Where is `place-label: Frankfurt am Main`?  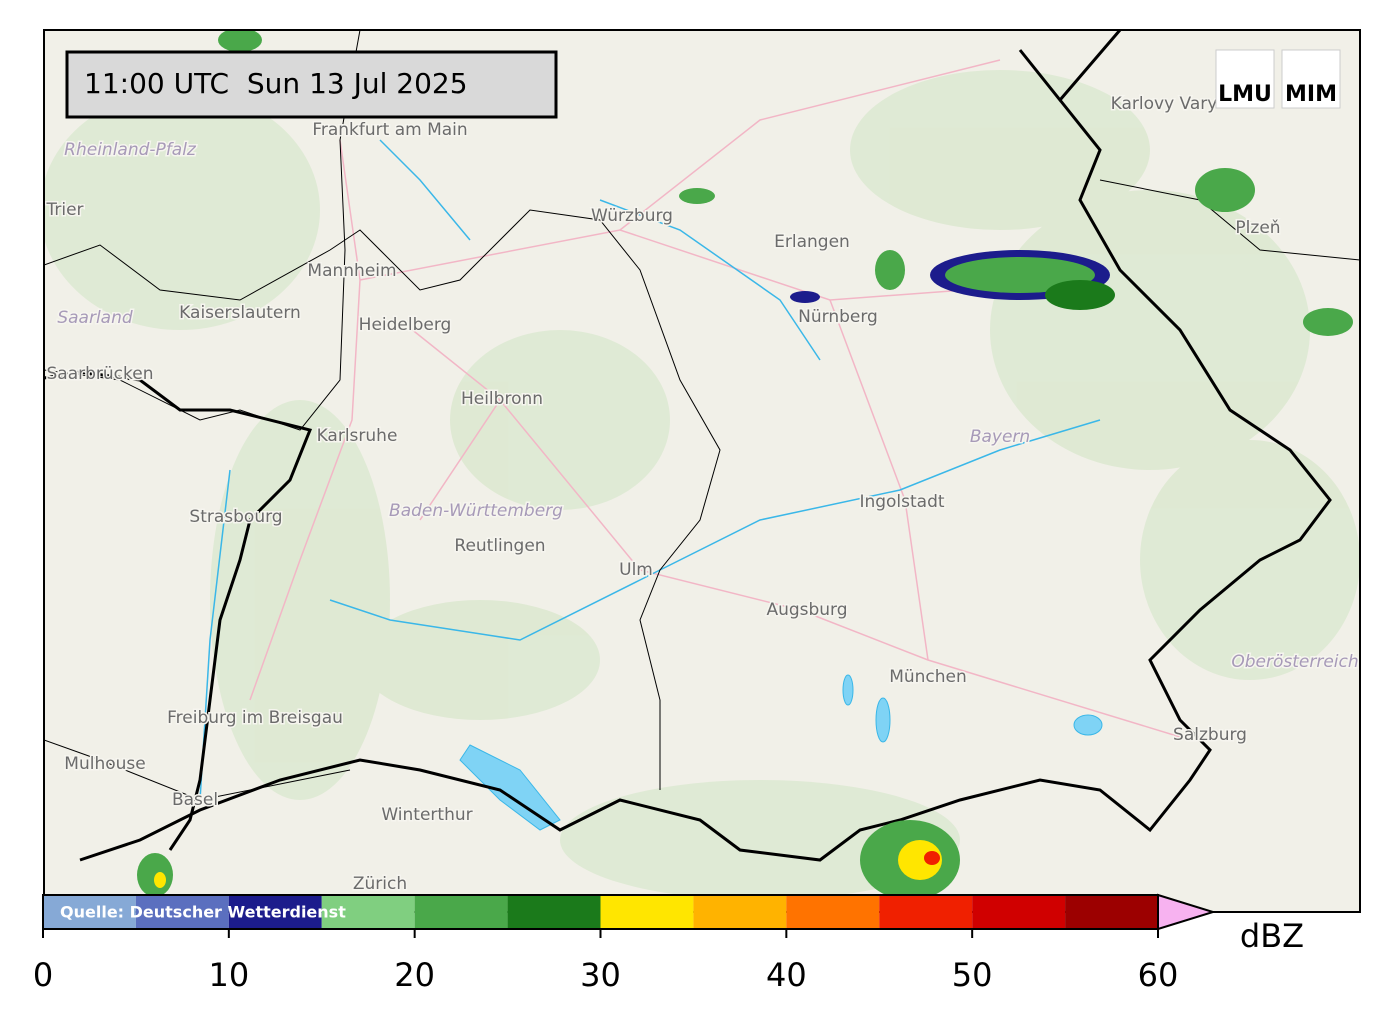 place-label: Frankfurt am Main is located at coordinates (389, 130).